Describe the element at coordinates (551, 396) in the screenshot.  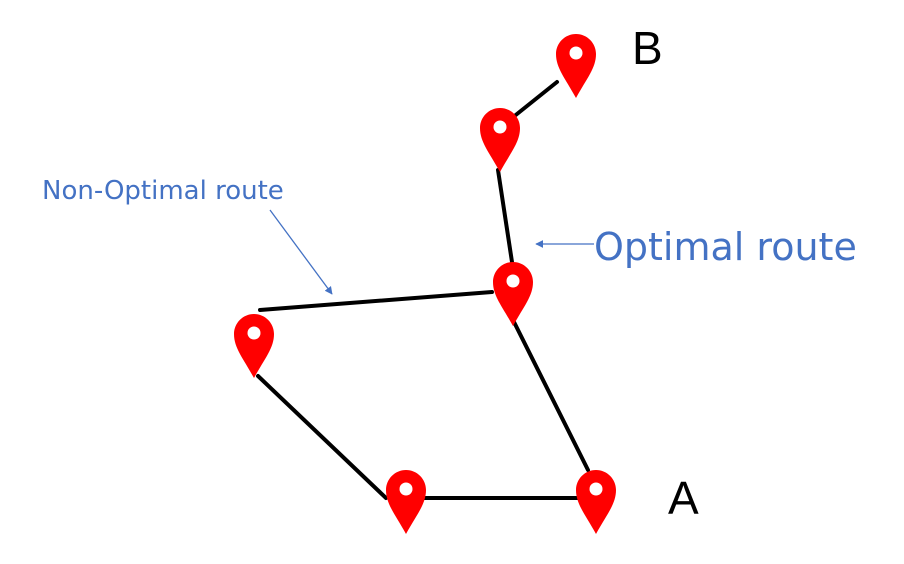
I see `edge-center-to-a` at that location.